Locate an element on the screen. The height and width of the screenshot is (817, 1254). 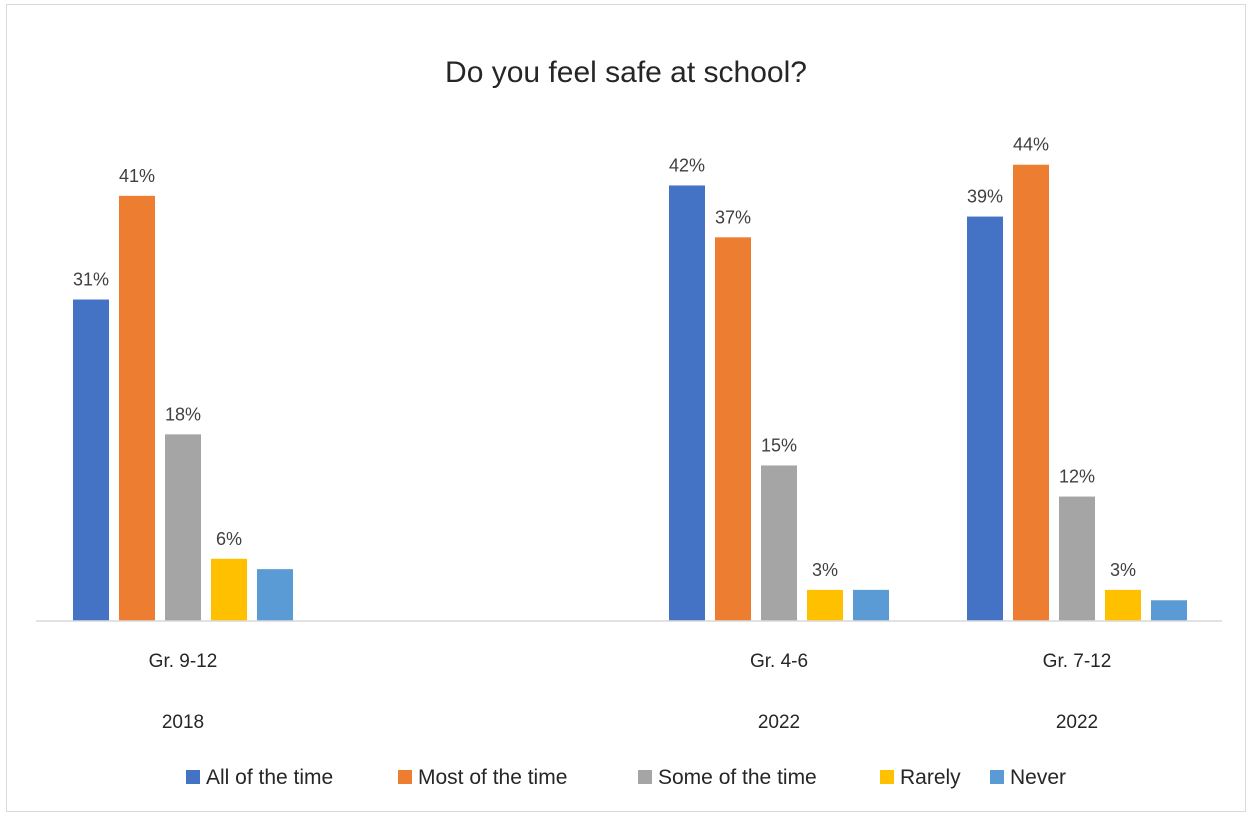
data-label: 15% is located at coordinates (779, 445).